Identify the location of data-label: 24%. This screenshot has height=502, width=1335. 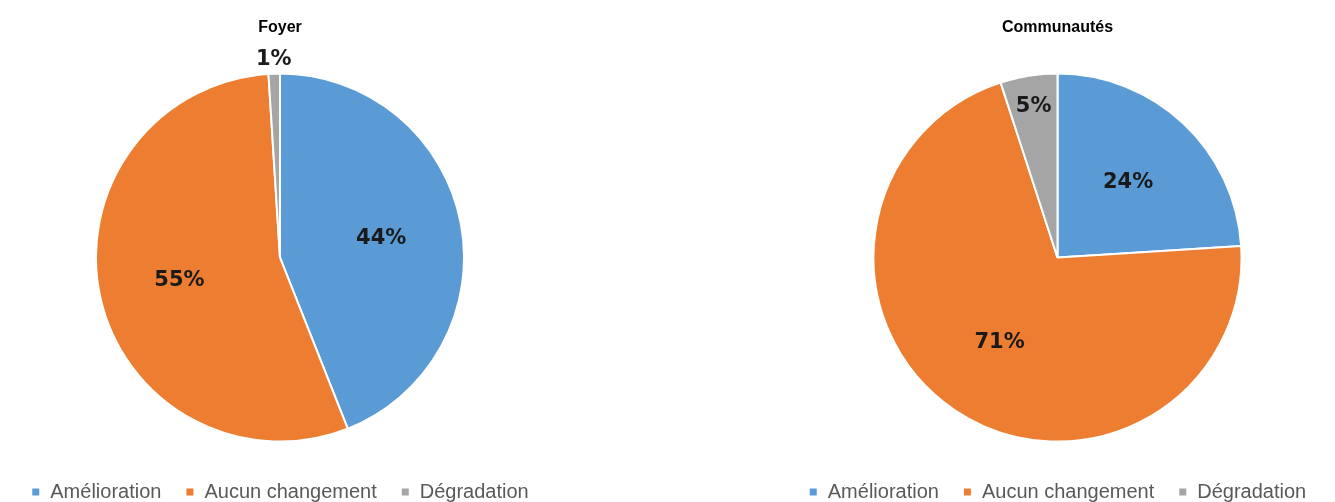
(1128, 180).